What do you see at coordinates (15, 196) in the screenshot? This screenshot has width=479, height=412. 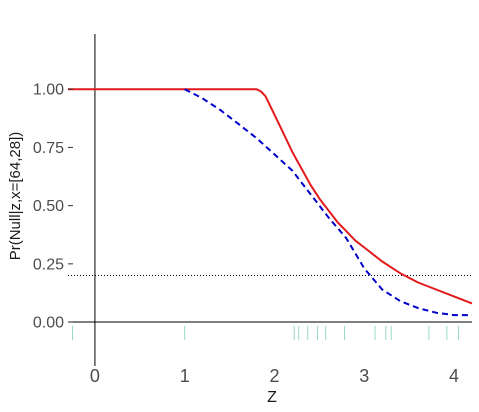 I see `y-axis-label: Pr(Null|z,x=[64,28])` at bounding box center [15, 196].